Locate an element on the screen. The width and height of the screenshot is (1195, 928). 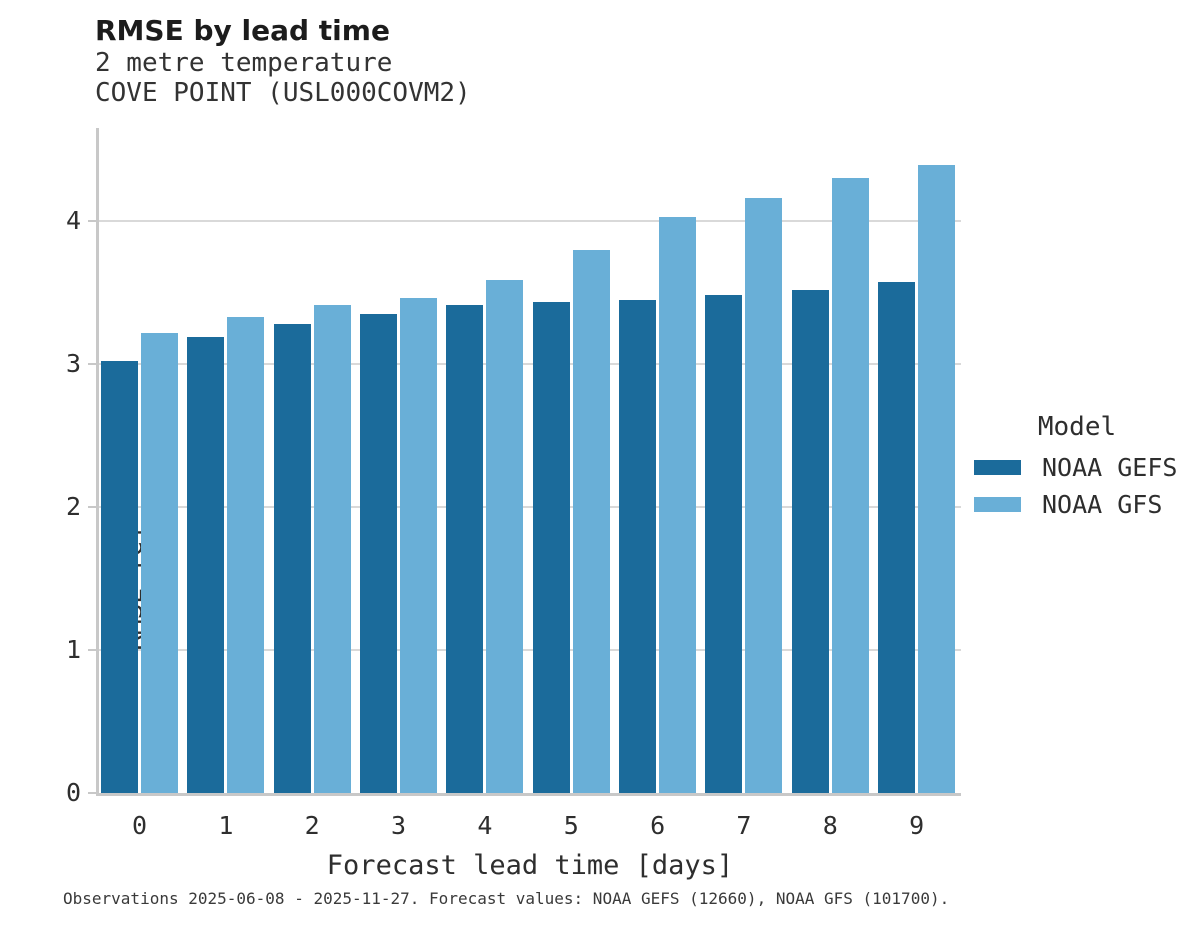
x-tick-label-9: 9 is located at coordinates (917, 825).